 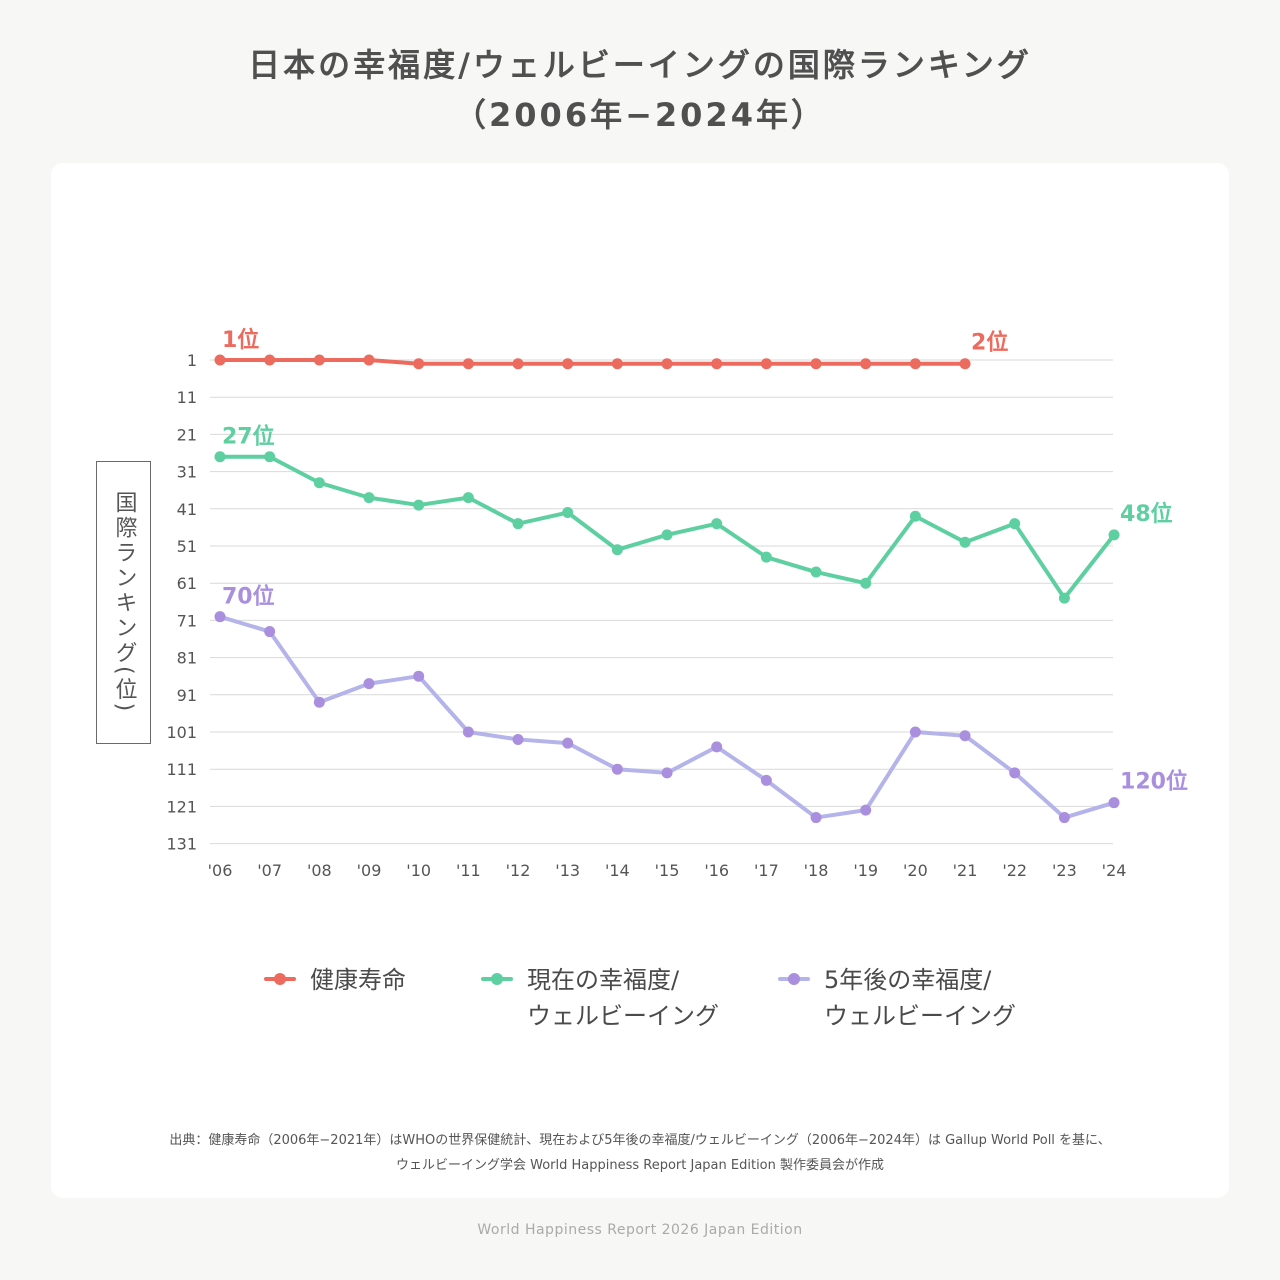 I want to click on series-line-current, so click(x=667, y=527).